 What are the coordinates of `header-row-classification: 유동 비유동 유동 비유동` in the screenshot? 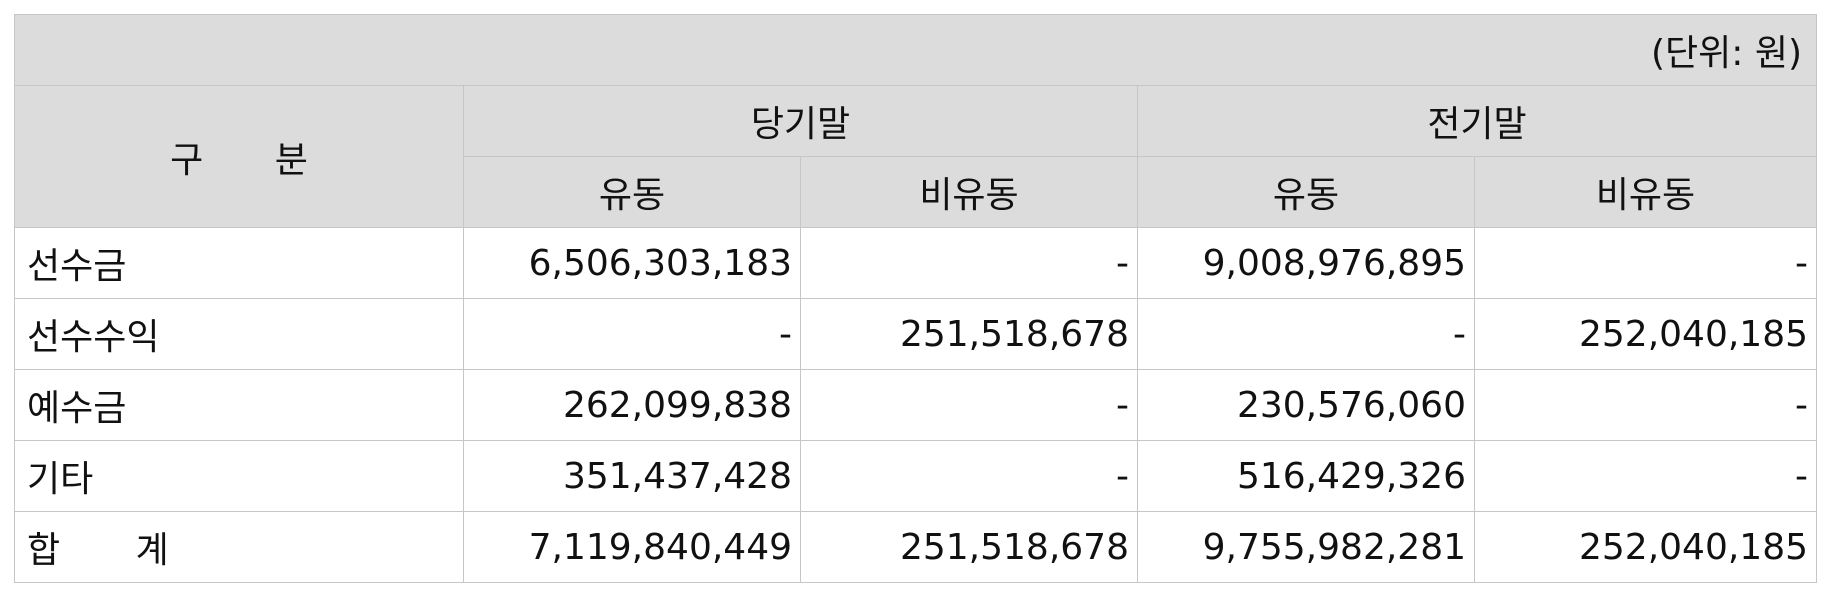 It's located at (916, 192).